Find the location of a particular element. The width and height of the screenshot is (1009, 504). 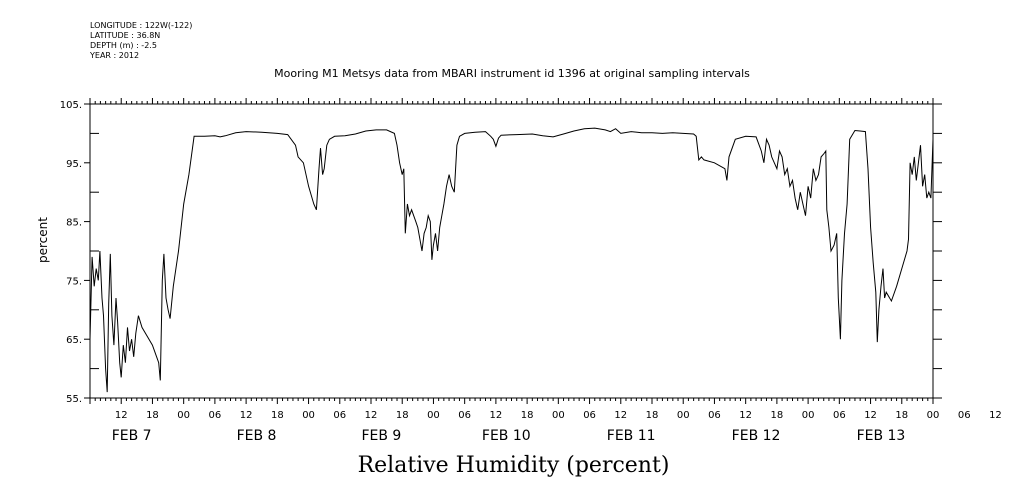

y-tick-label: 85. is located at coordinates (74, 223).